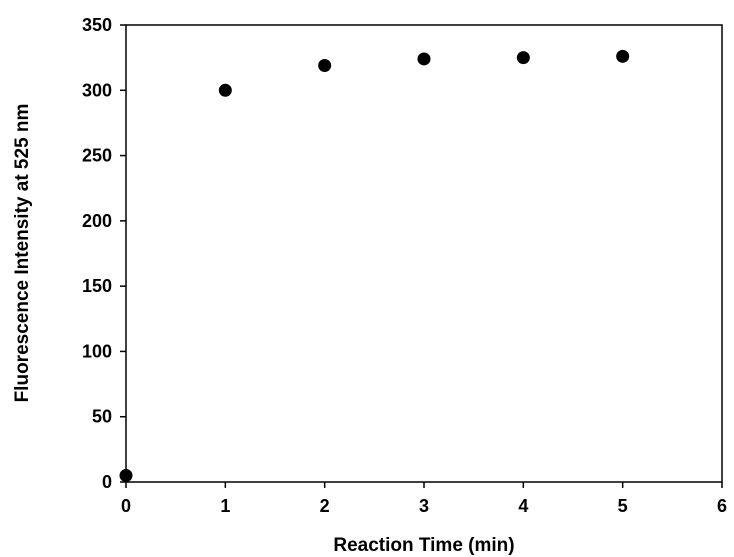  What do you see at coordinates (97, 90) in the screenshot?
I see `y-tick-label: 300` at bounding box center [97, 90].